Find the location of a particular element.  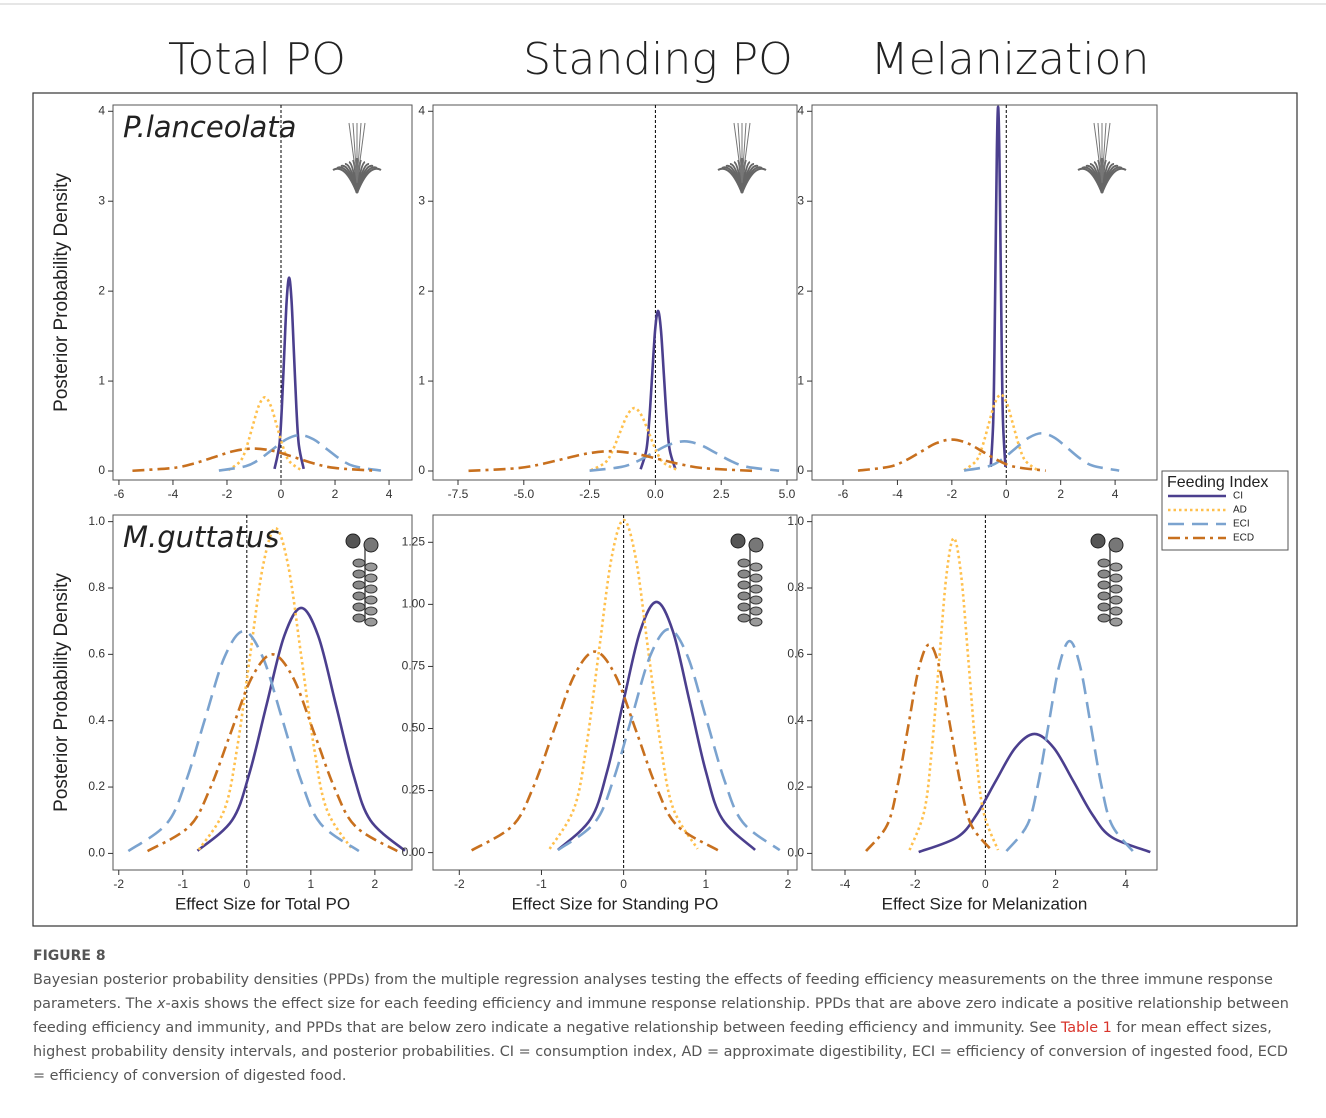

x-tick-label: 0.0 is located at coordinates (655, 494).